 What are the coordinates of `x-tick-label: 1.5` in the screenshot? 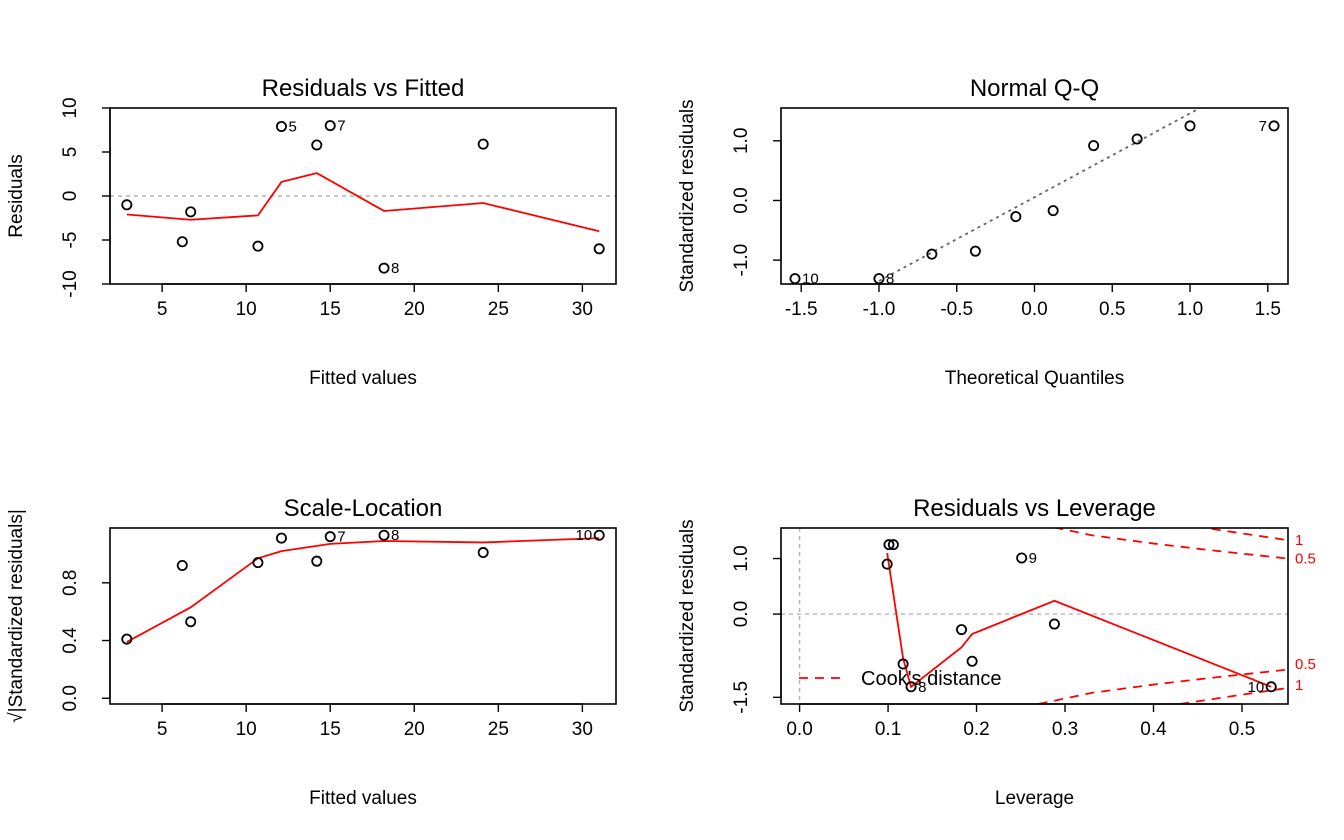 It's located at (1268, 309).